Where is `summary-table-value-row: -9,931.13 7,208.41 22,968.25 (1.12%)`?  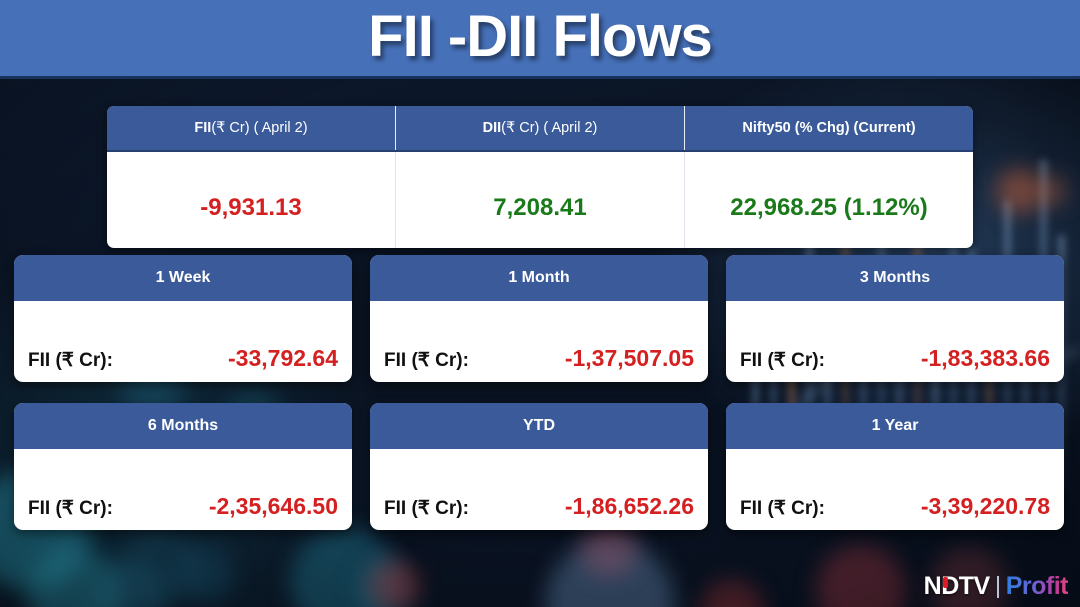 summary-table-value-row: -9,931.13 7,208.41 22,968.25 (1.12%) is located at coordinates (540, 200).